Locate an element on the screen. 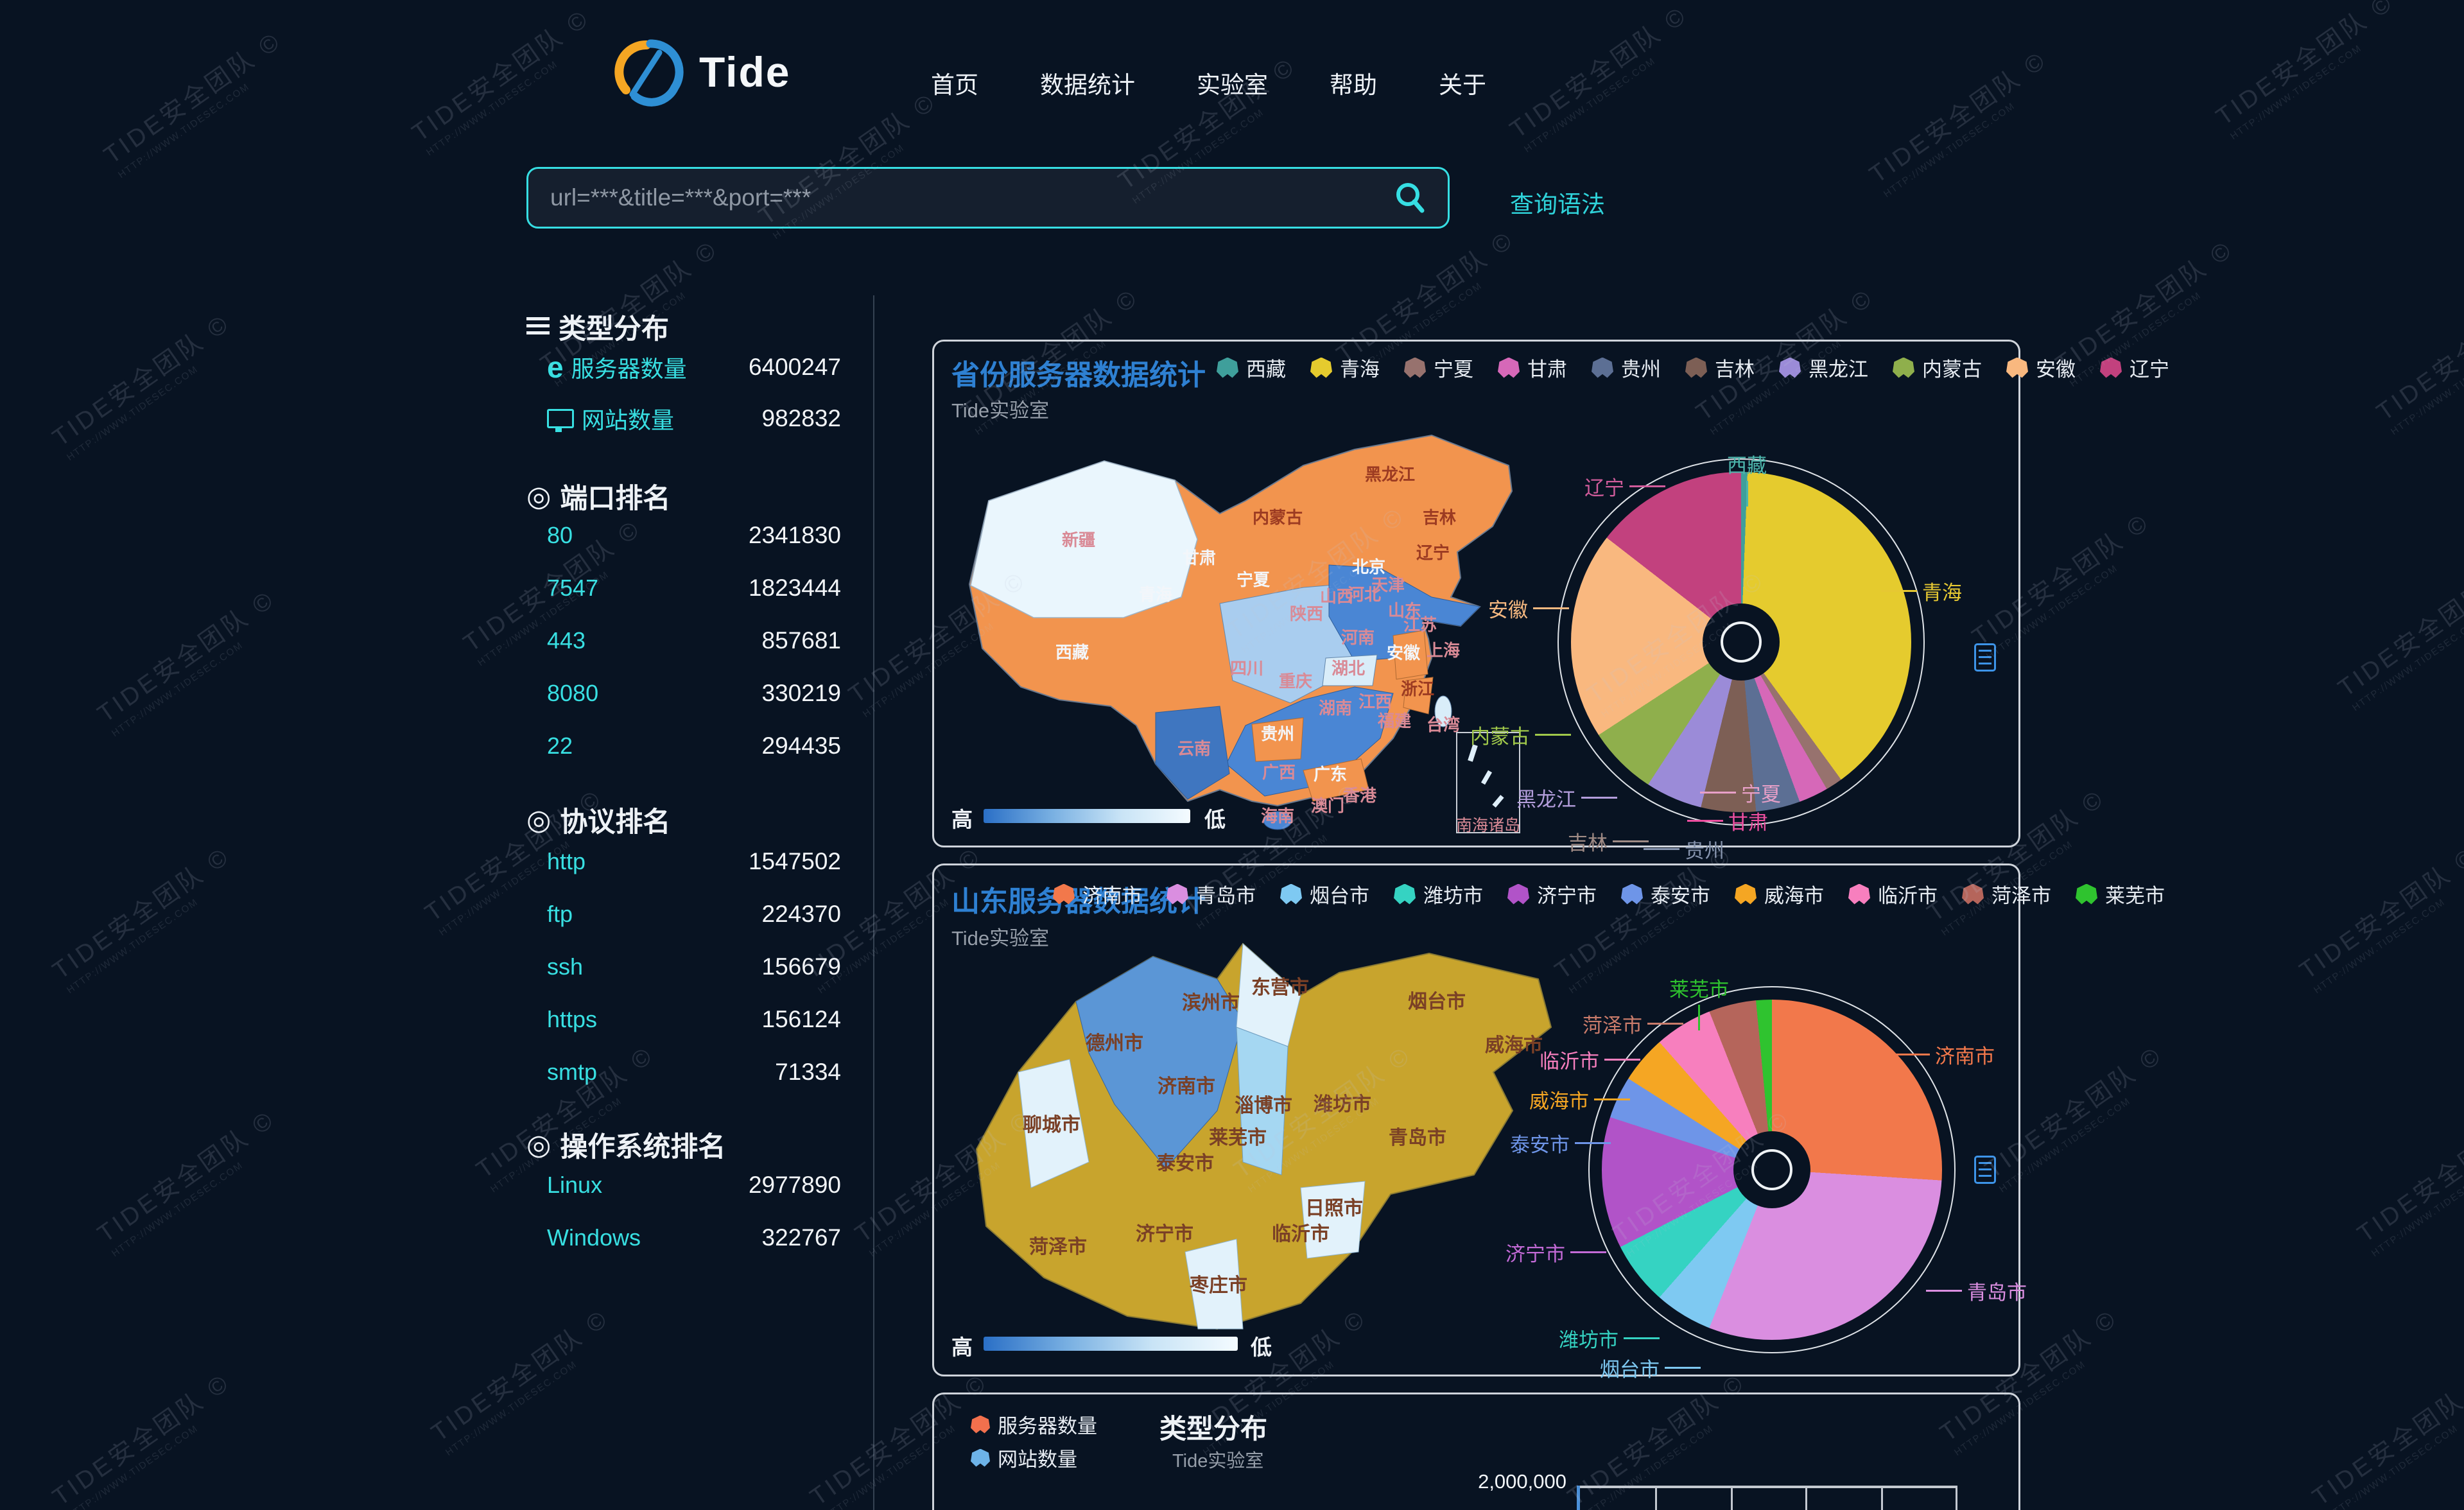  map-region-taiwan is located at coordinates (1443, 711).